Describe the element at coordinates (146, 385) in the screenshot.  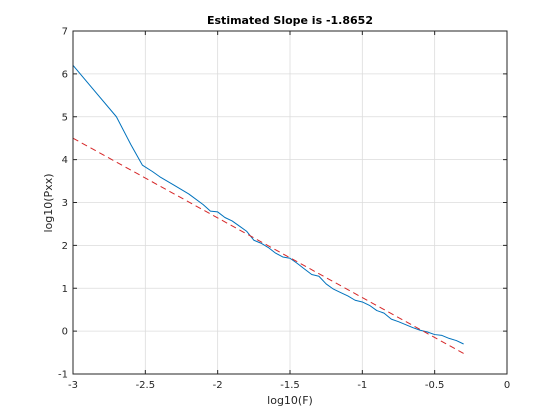
I see `x-tick-label: -2.5` at that location.